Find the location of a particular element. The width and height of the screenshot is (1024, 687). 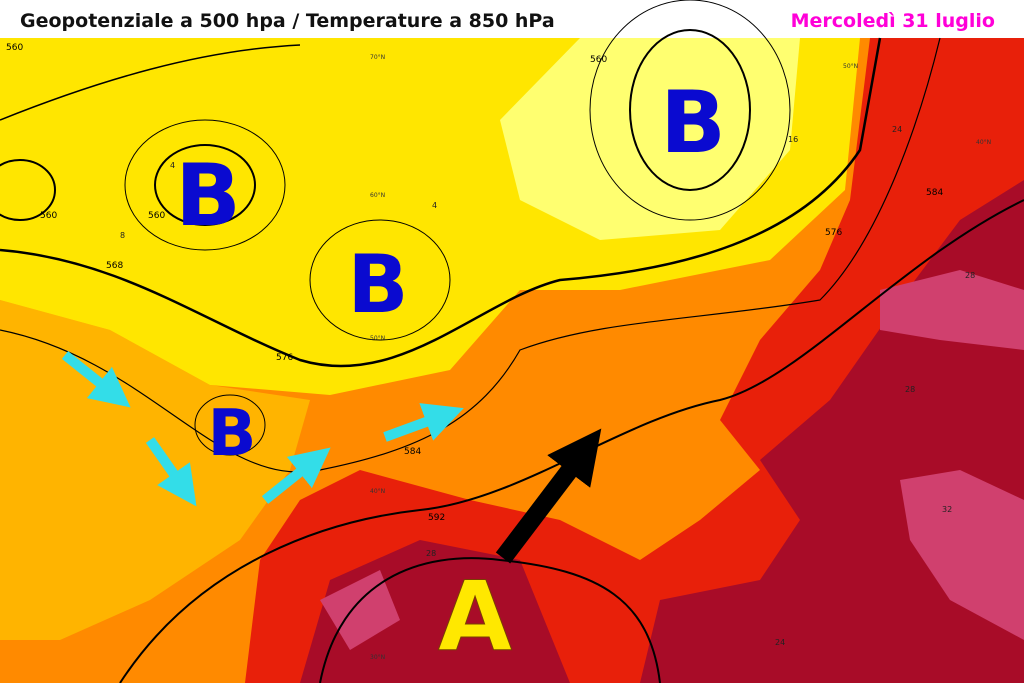

temperature-label: 16 is located at coordinates (793, 139).